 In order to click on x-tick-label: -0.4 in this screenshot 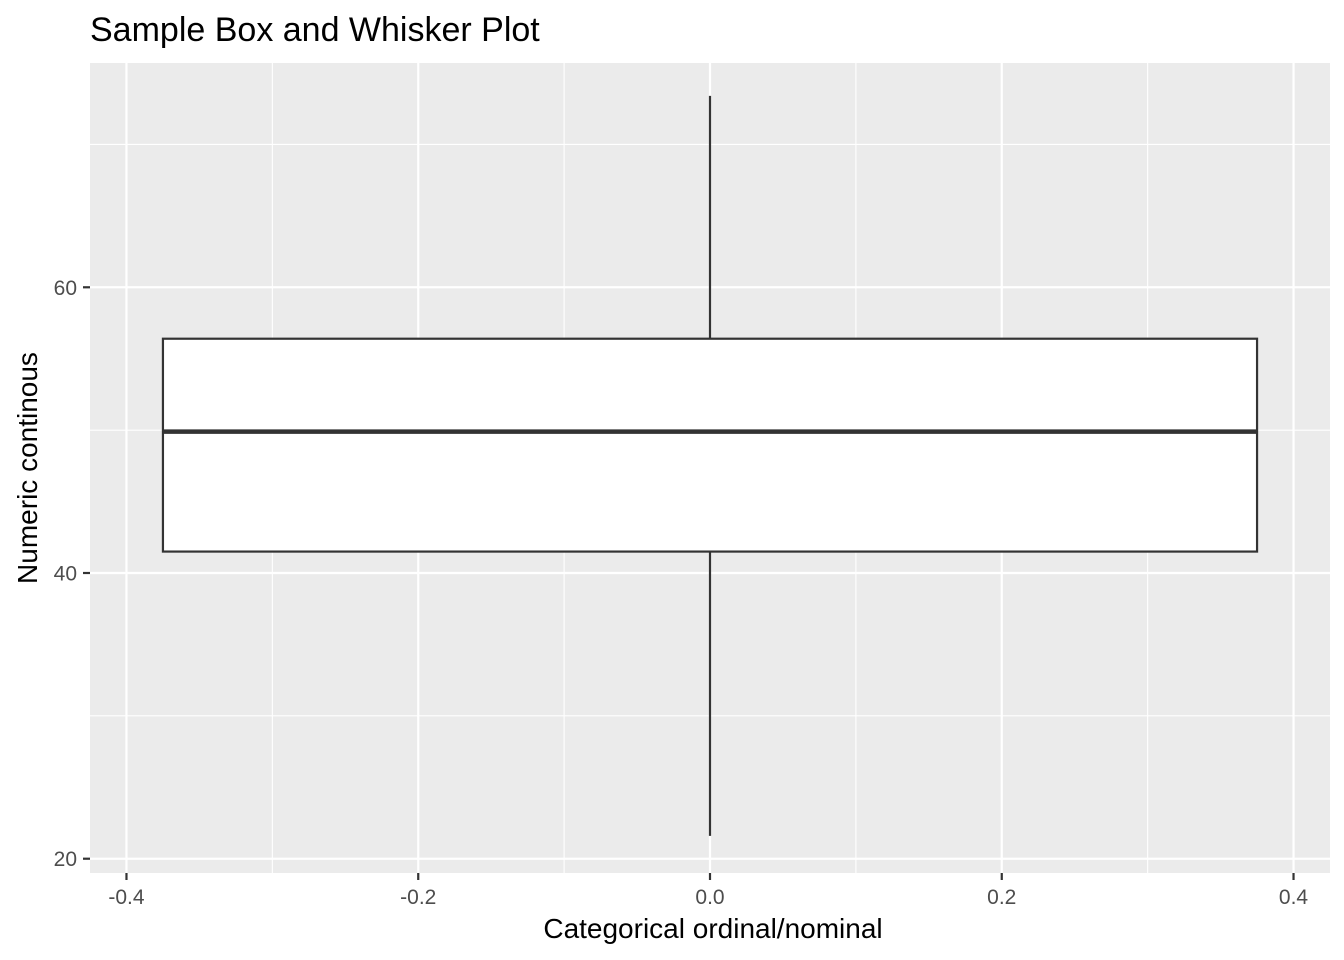, I will do `click(126, 897)`.